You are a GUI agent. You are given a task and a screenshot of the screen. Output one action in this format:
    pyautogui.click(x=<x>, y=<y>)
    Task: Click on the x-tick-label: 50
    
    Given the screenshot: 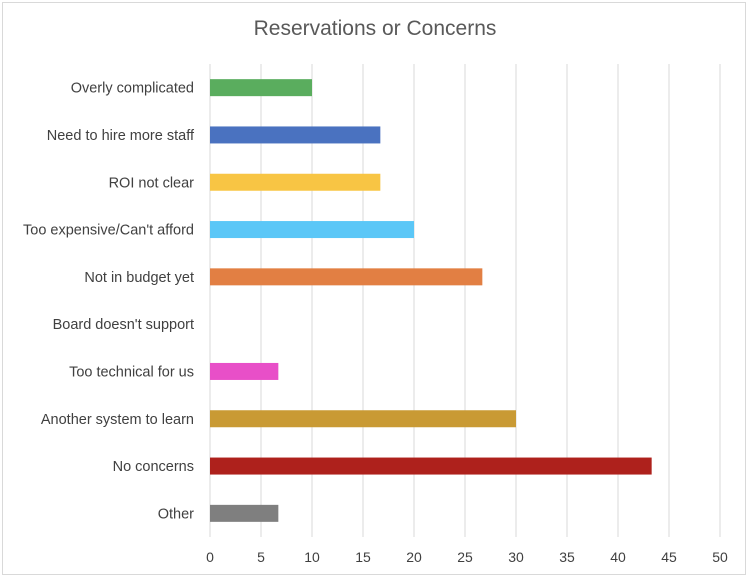 What is the action you would take?
    pyautogui.click(x=720, y=557)
    